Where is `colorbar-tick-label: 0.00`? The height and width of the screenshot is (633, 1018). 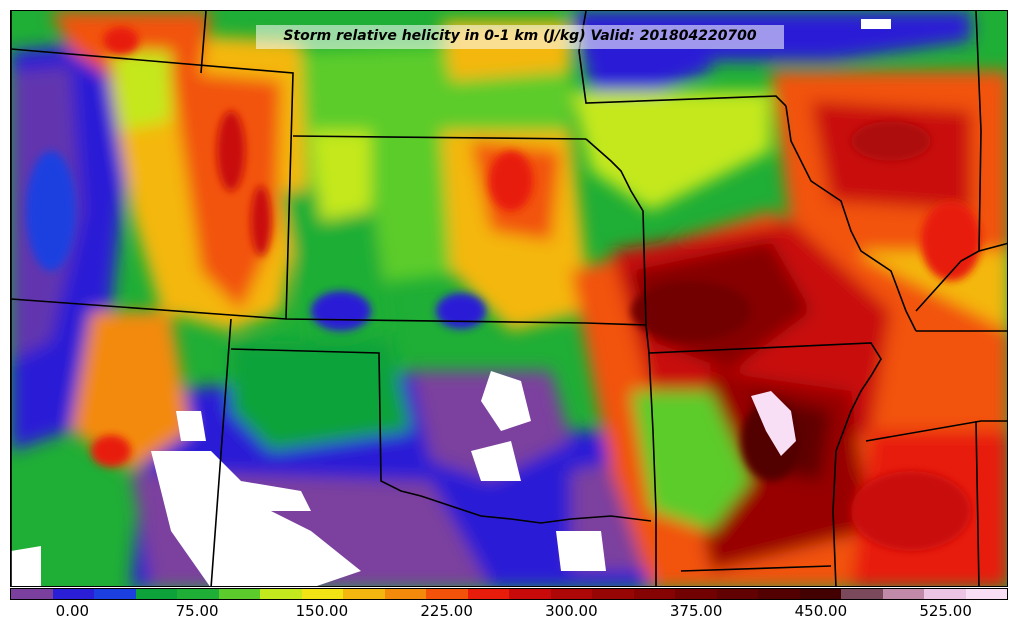
colorbar-tick-label: 0.00 is located at coordinates (72, 611).